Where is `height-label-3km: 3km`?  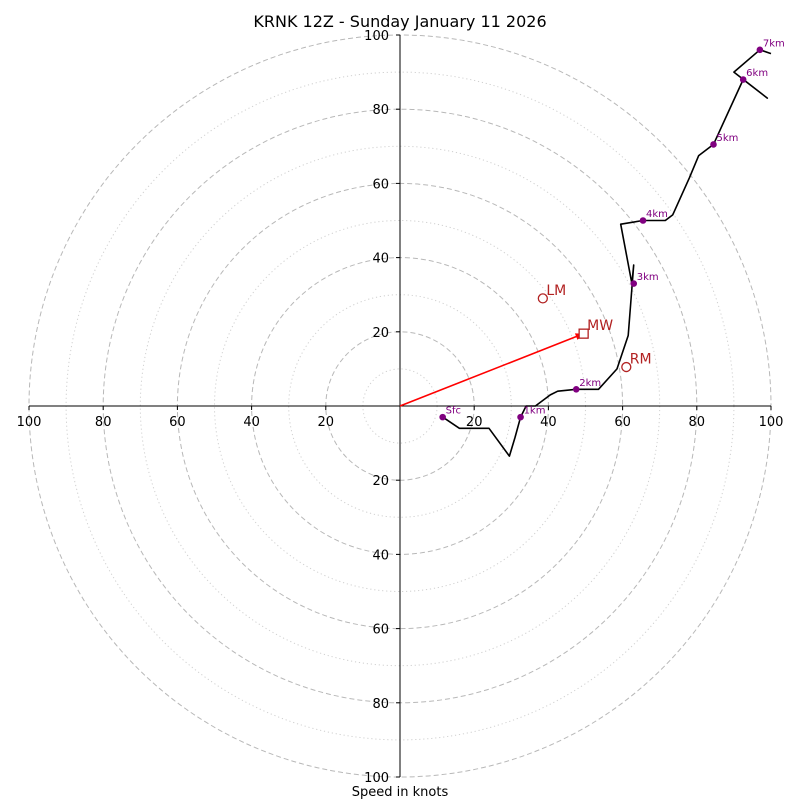
height-label-3km: 3km is located at coordinates (648, 277).